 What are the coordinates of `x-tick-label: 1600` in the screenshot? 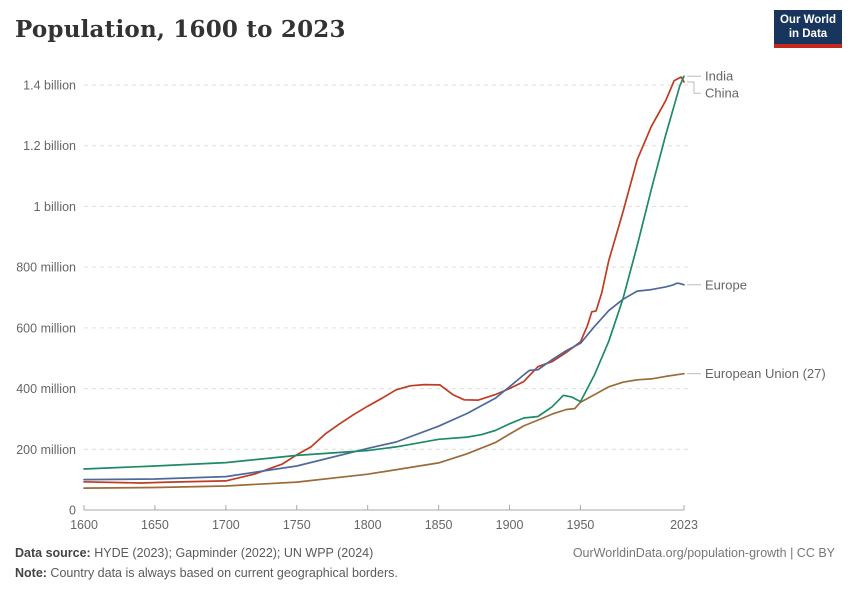 It's located at (84, 525).